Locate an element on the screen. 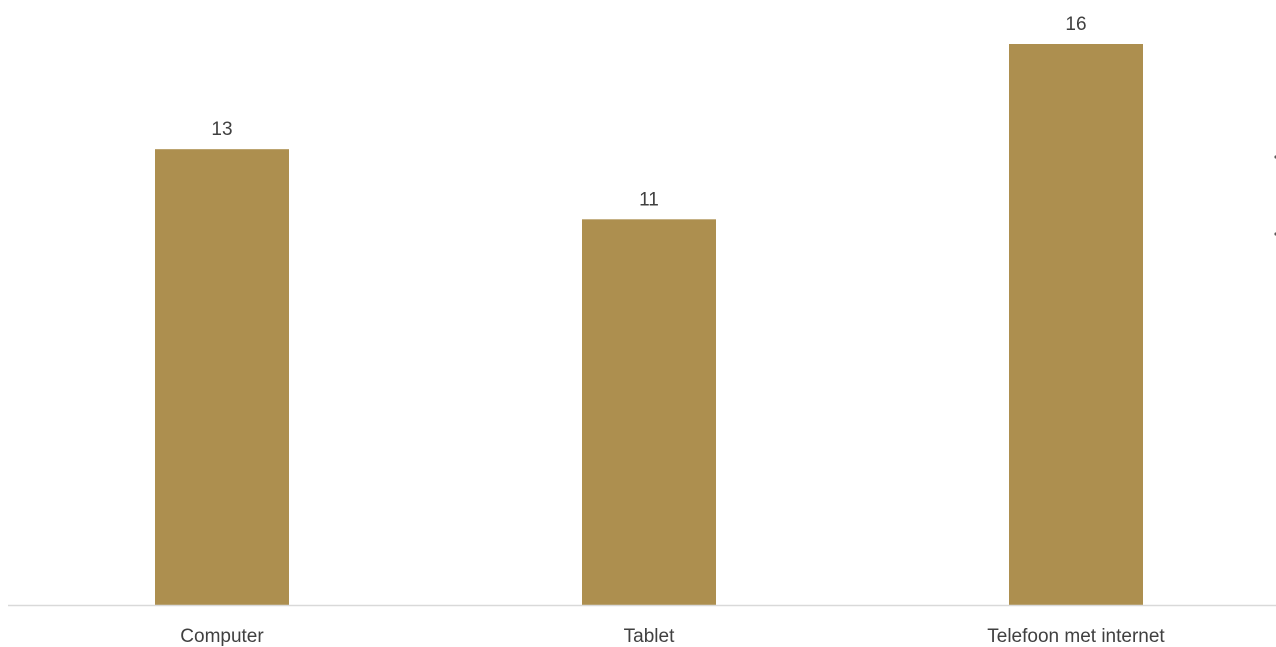  bar-computer is located at coordinates (222, 377).